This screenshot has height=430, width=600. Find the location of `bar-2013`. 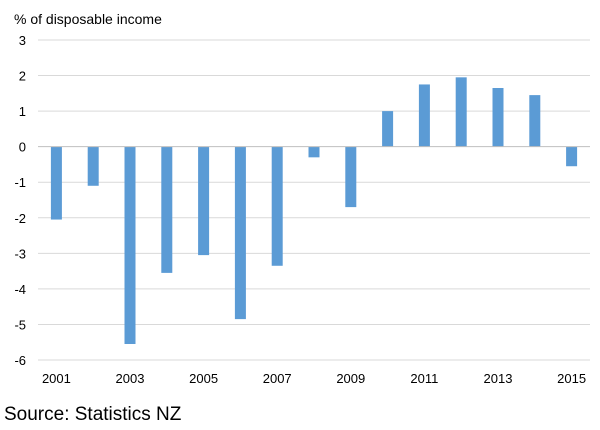

bar-2013 is located at coordinates (498, 117).